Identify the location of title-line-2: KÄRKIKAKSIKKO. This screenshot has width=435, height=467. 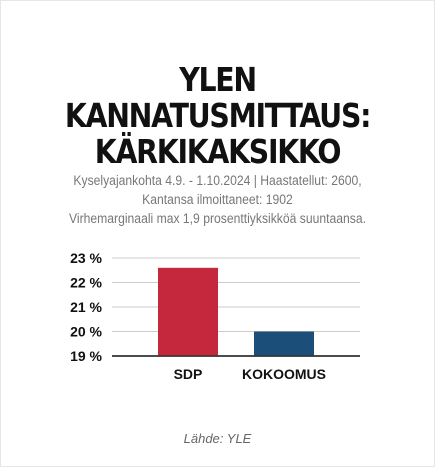
(218, 151).